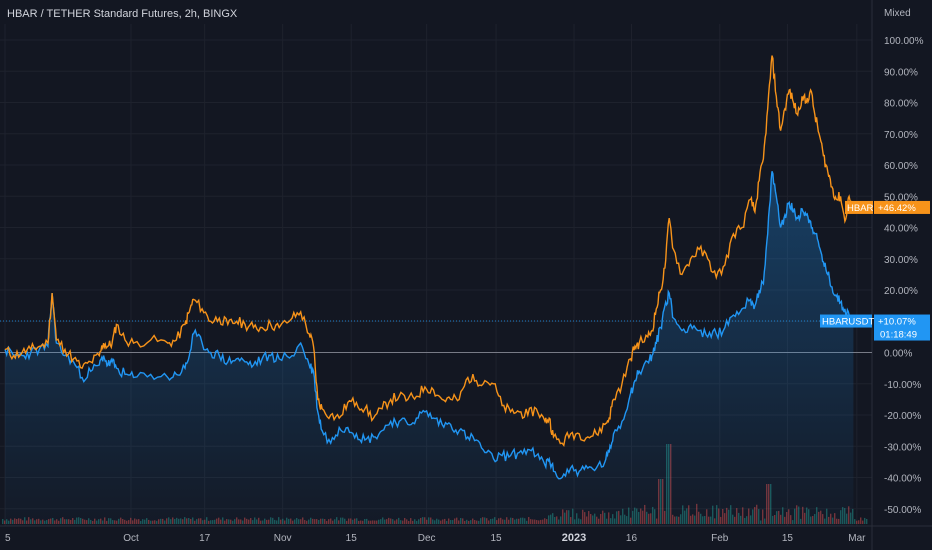 This screenshot has width=932, height=550. Describe the element at coordinates (901, 104) in the screenshot. I see `y-tick-label: 80.00%` at that location.